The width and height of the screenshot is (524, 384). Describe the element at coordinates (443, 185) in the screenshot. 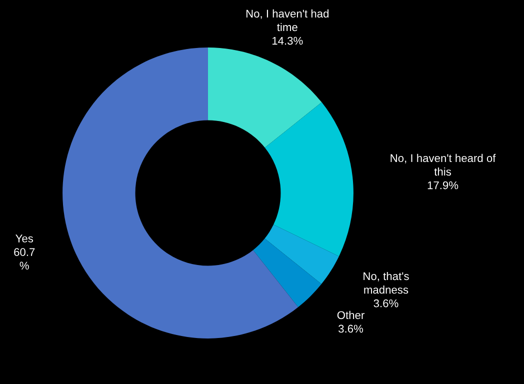

I see `data-label: 17.9%` at that location.